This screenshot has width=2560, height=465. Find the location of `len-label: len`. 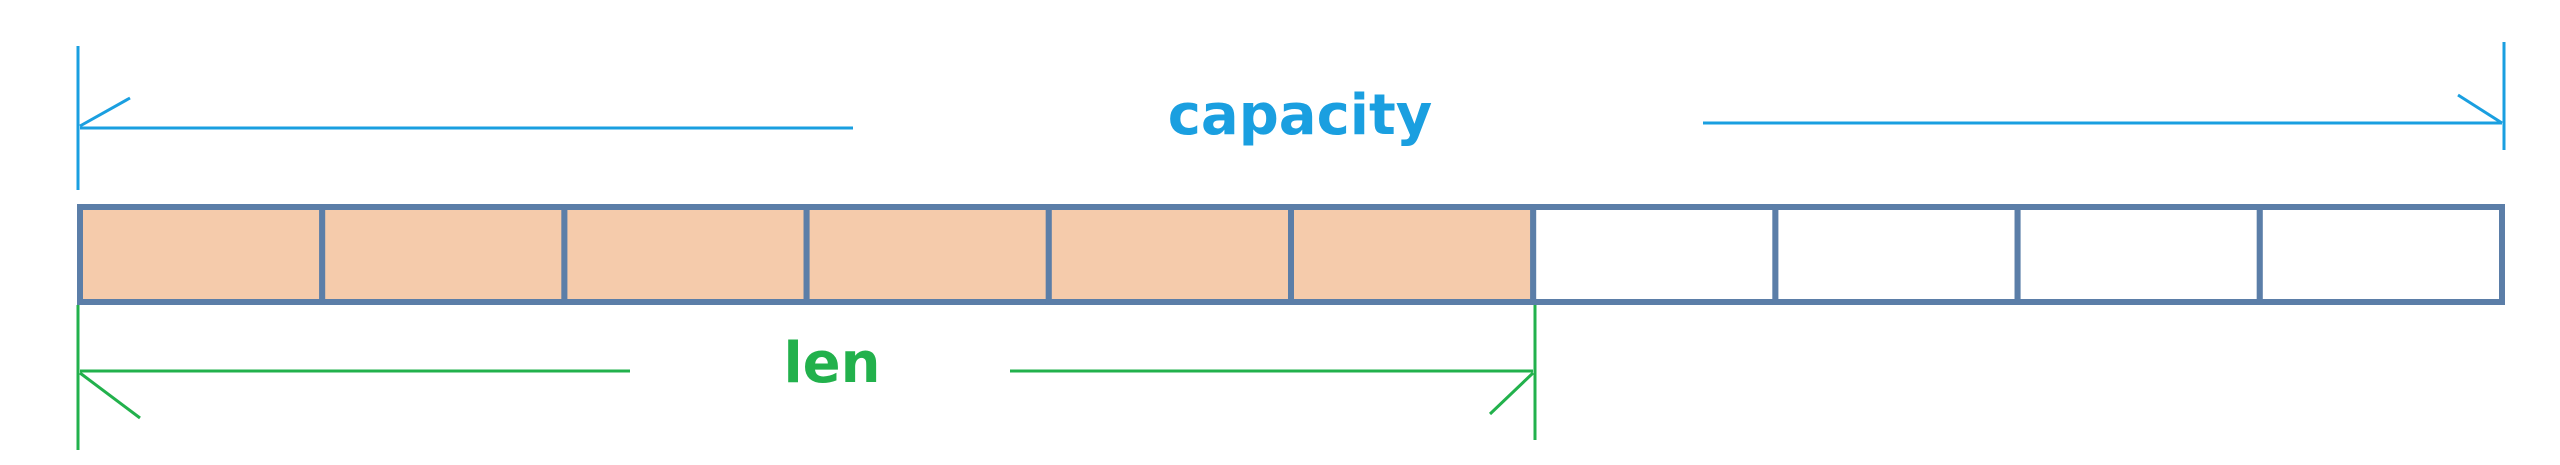

len-label: len is located at coordinates (831, 363).